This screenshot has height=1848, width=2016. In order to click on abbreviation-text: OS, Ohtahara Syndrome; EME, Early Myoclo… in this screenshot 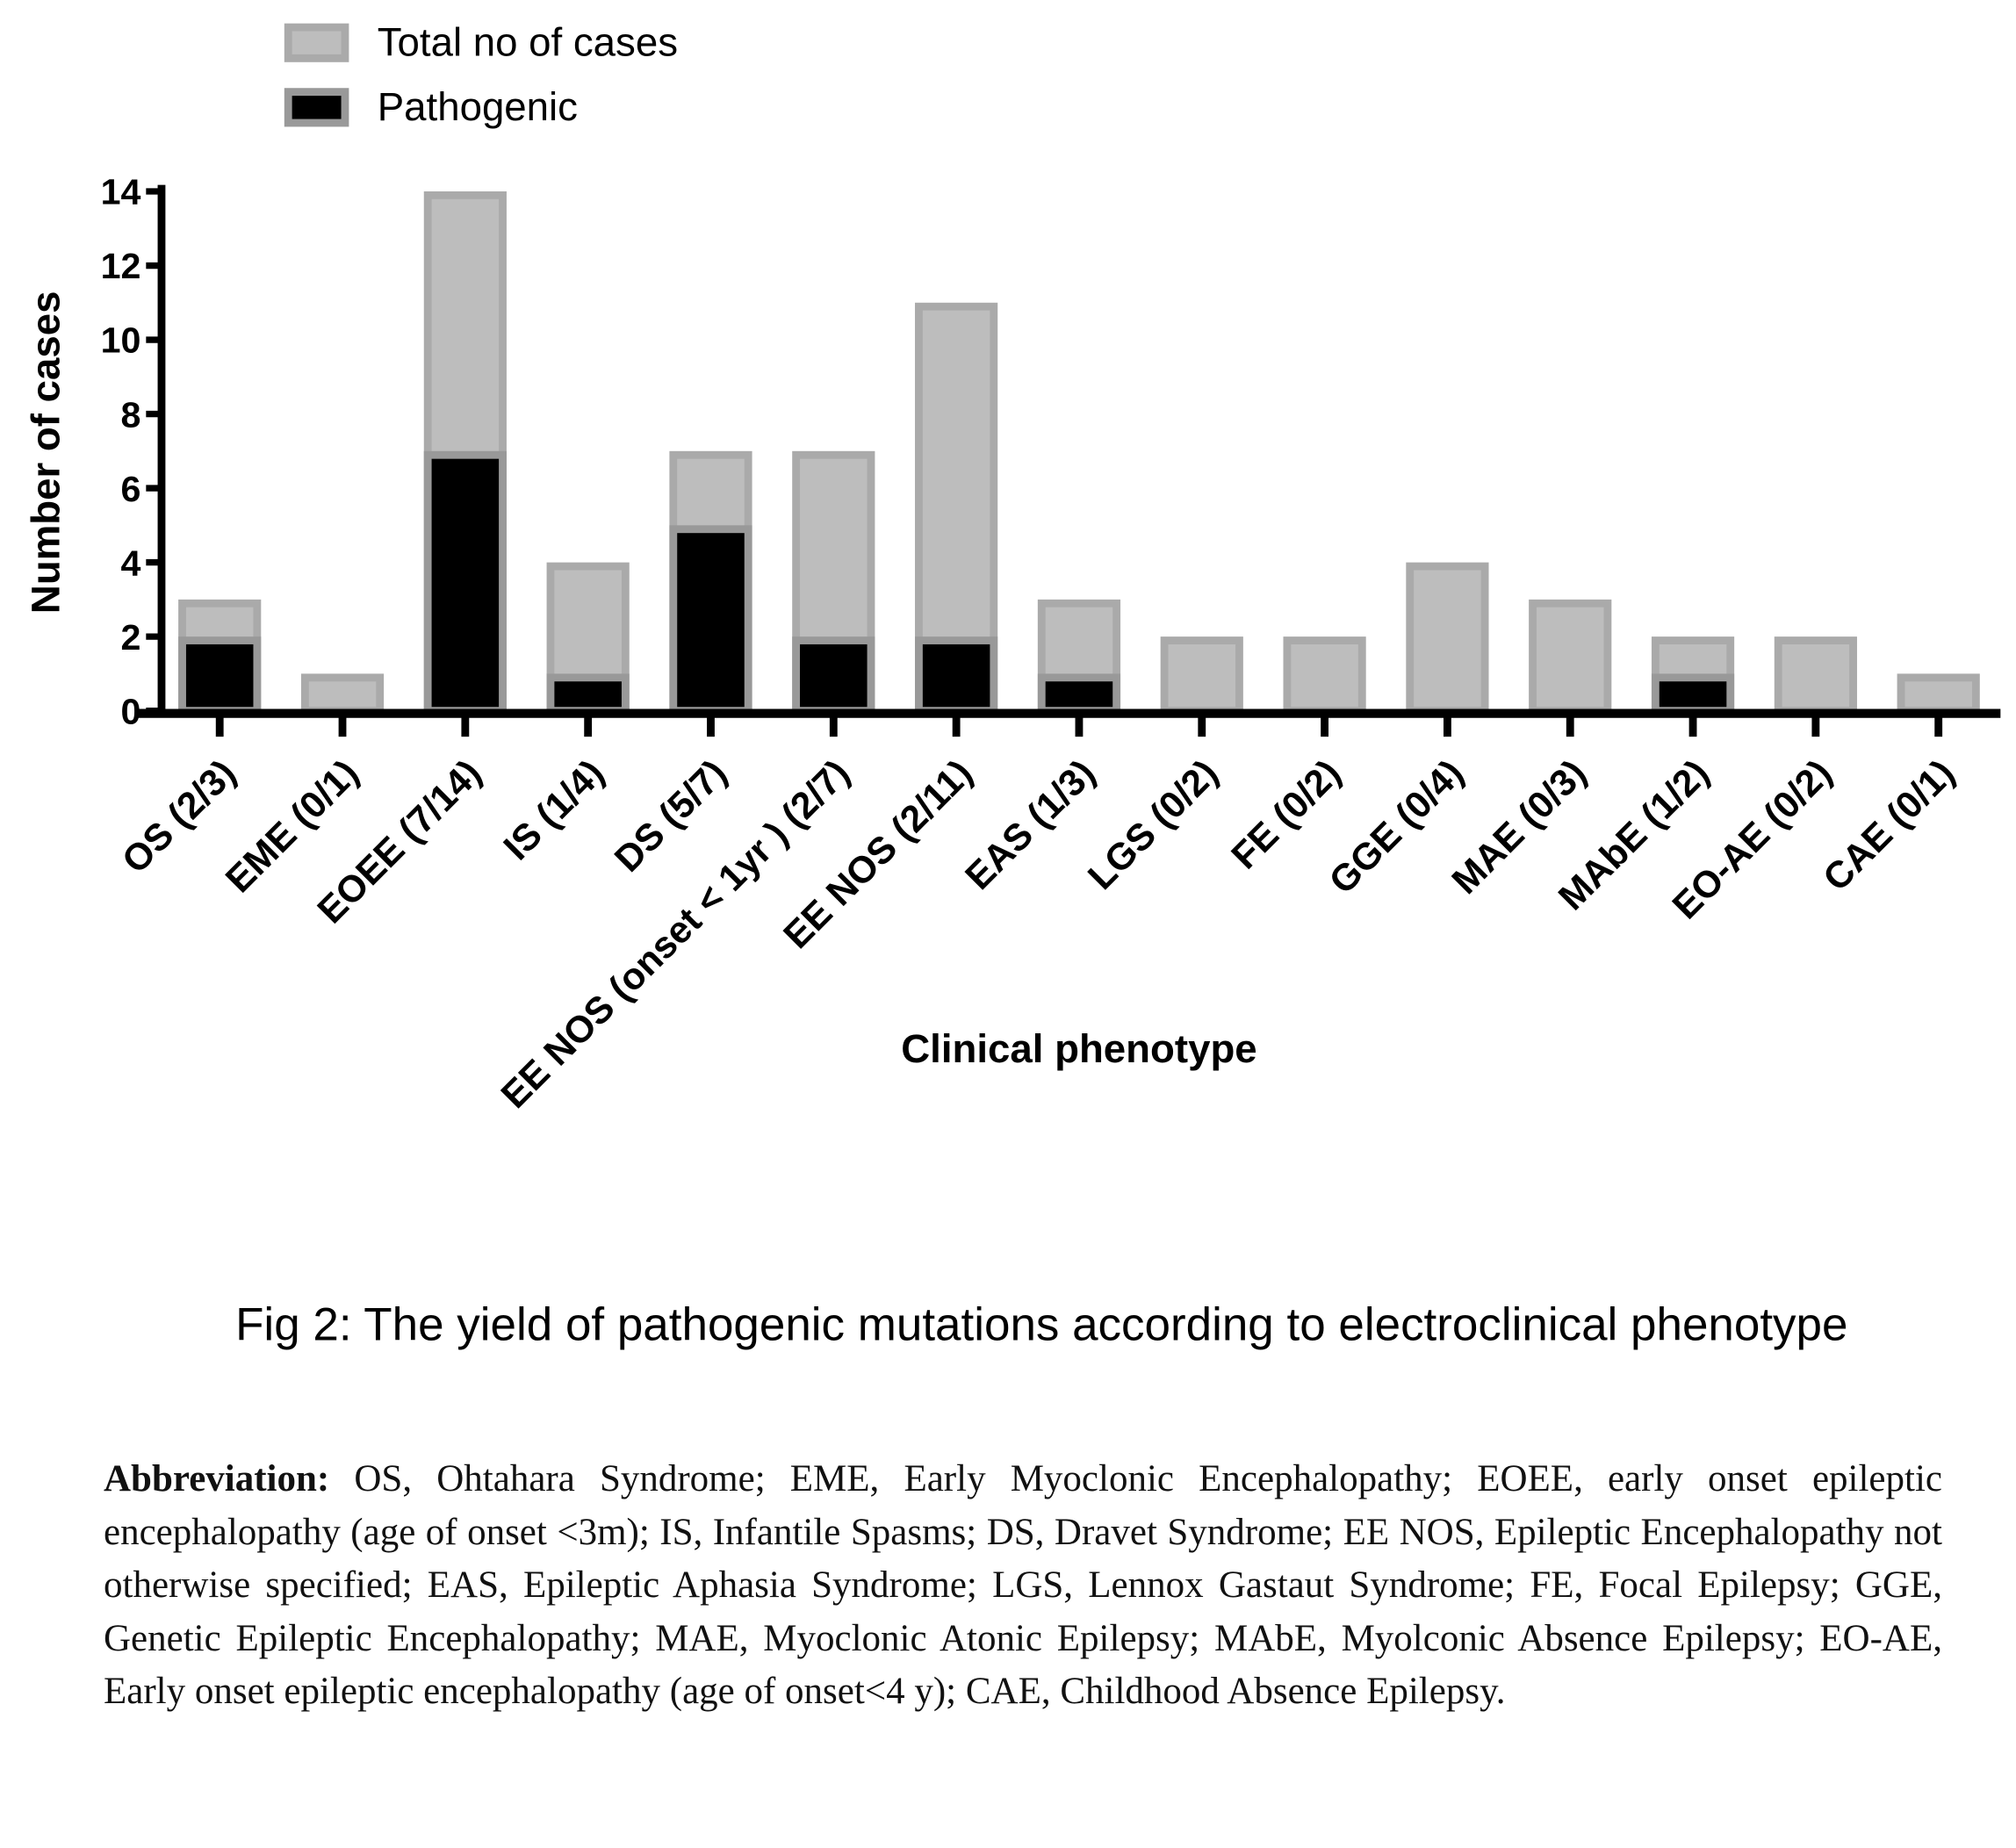, I will do `click(1023, 1585)`.